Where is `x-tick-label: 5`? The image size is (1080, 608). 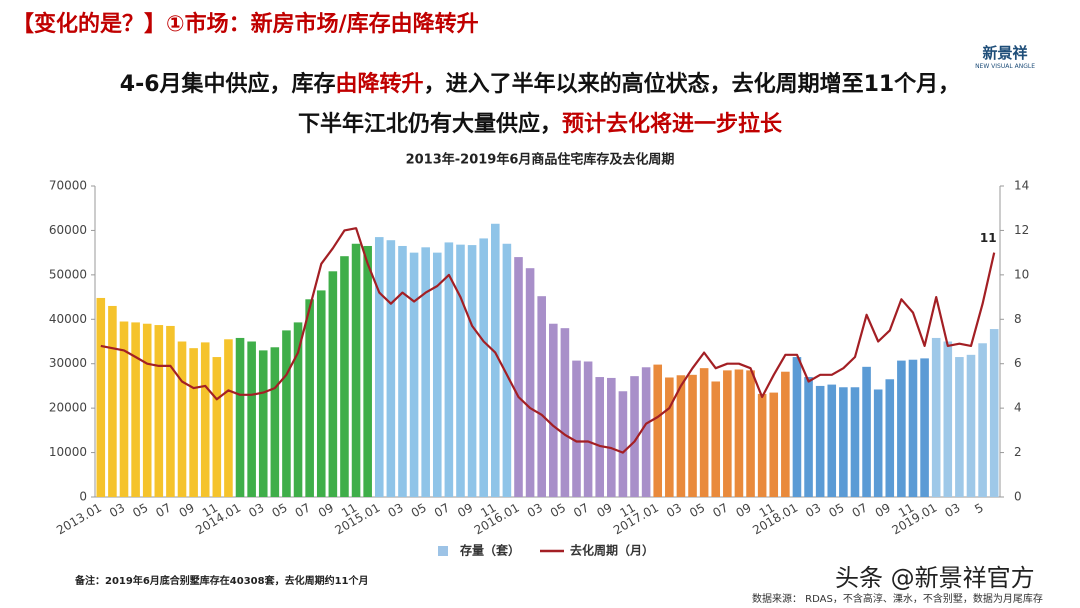 x-tick-label: 5 is located at coordinates (979, 509).